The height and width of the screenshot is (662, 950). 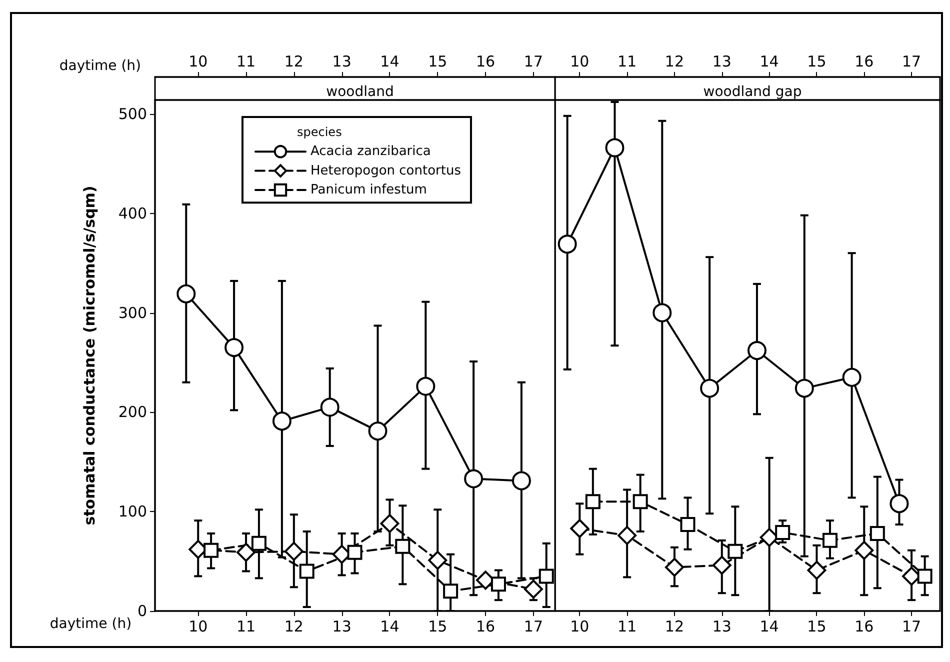 What do you see at coordinates (368, 190) in the screenshot?
I see `legend-label: Panicum infestum` at bounding box center [368, 190].